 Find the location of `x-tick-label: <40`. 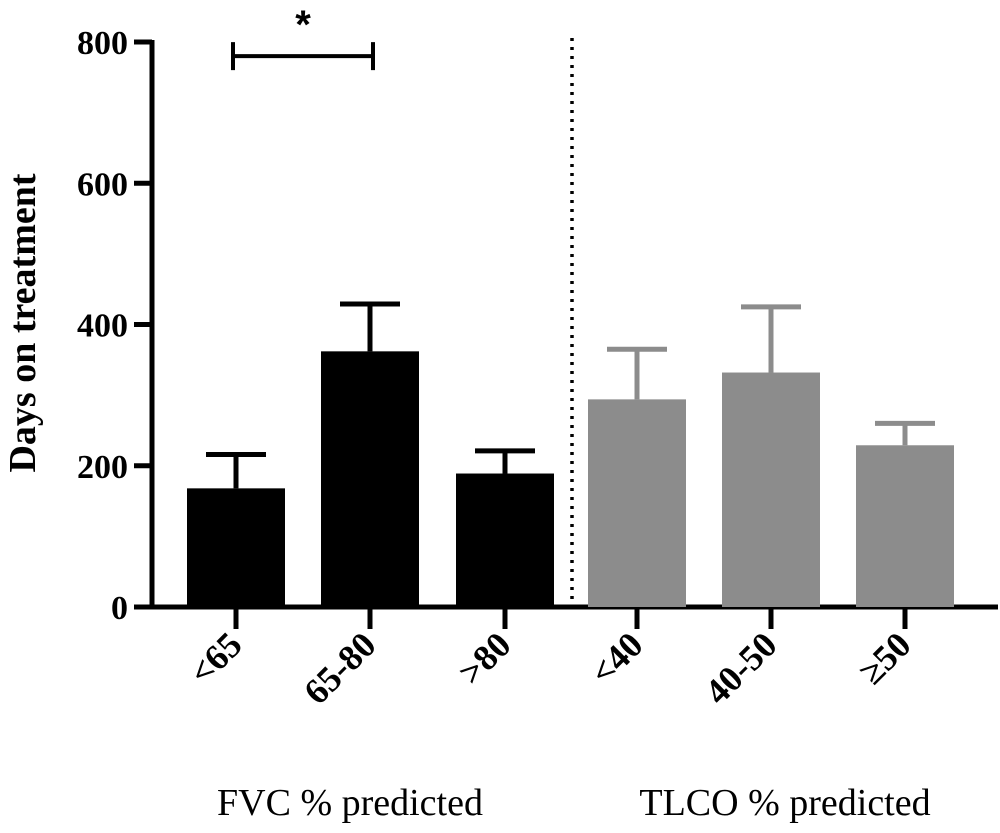

x-tick-label: <40 is located at coordinates (616, 658).